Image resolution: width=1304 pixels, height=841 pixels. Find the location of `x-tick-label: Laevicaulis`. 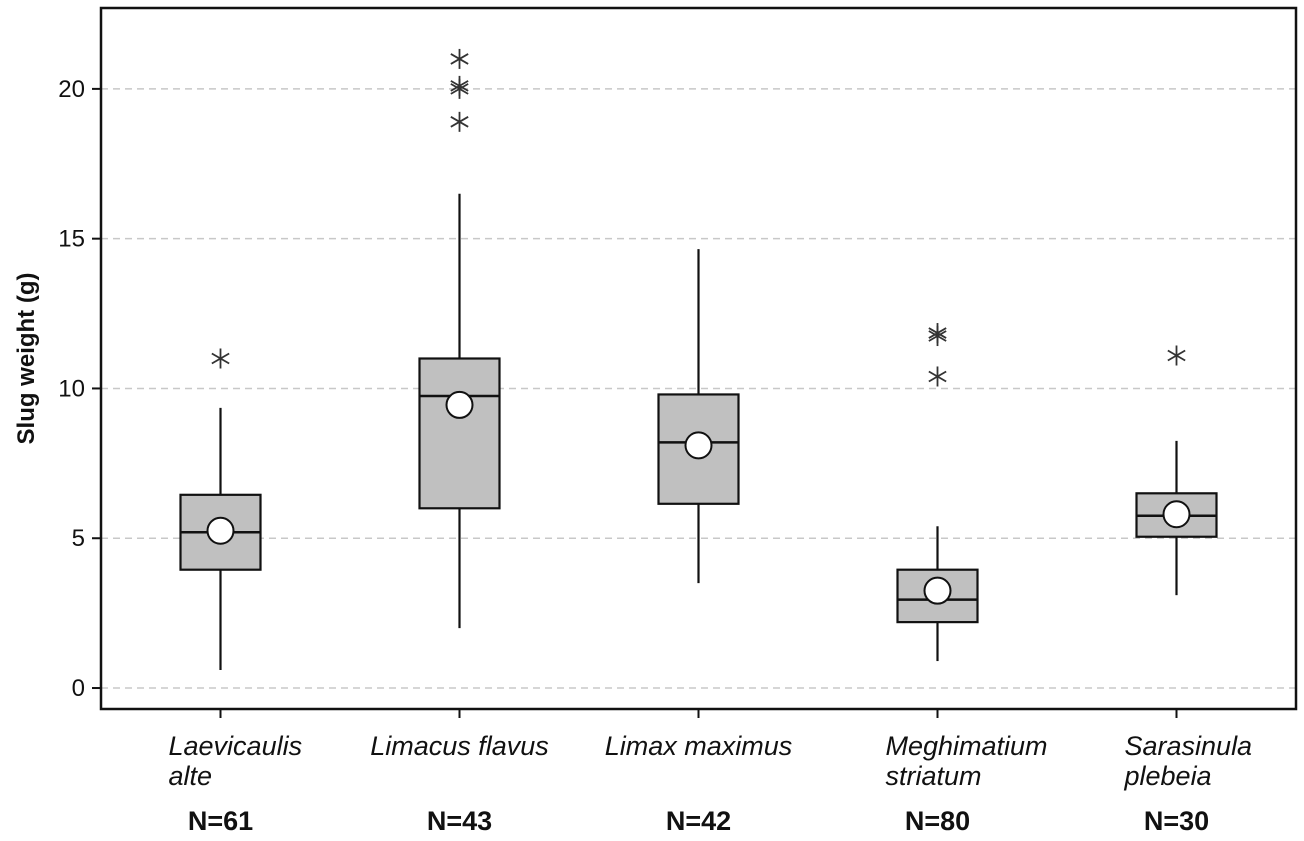

x-tick-label: Laevicaulis is located at coordinates (236, 746).